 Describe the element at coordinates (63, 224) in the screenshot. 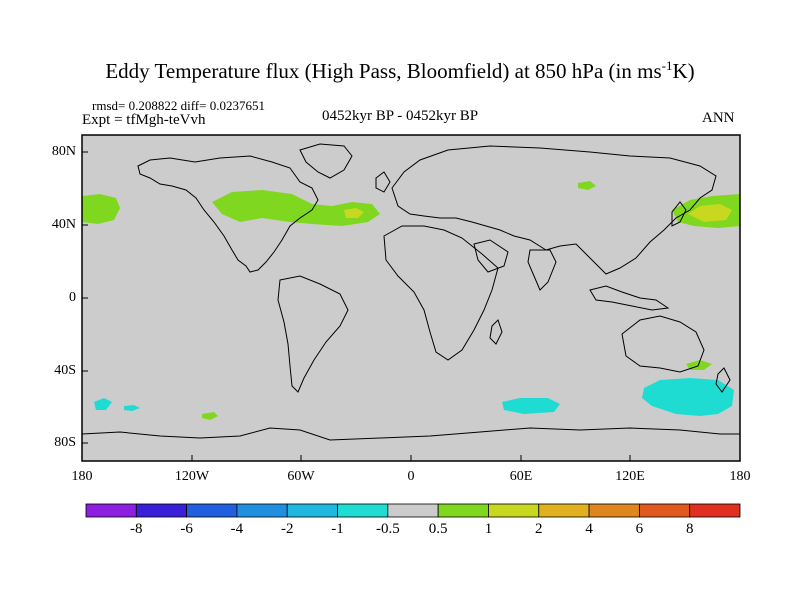

I see `lat-label-40n: 40N` at that location.